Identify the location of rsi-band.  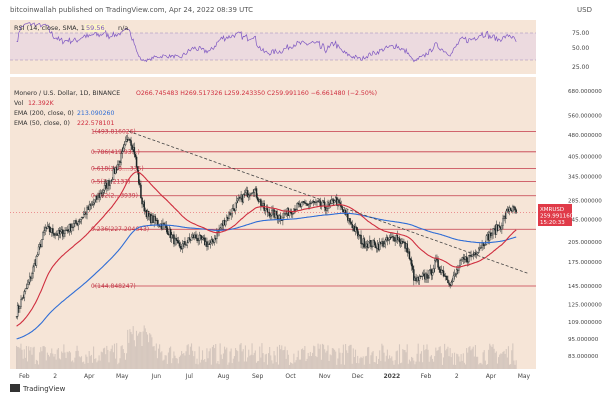
(273, 46).